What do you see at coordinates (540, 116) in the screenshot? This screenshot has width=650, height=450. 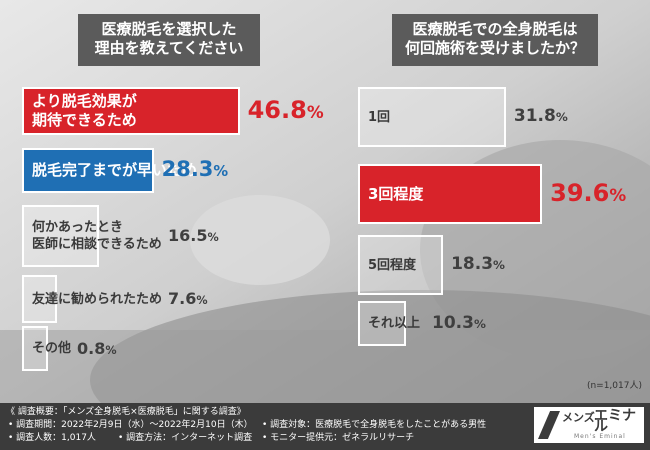 I see `value-label-sessions-0: 31.8%` at bounding box center [540, 116].